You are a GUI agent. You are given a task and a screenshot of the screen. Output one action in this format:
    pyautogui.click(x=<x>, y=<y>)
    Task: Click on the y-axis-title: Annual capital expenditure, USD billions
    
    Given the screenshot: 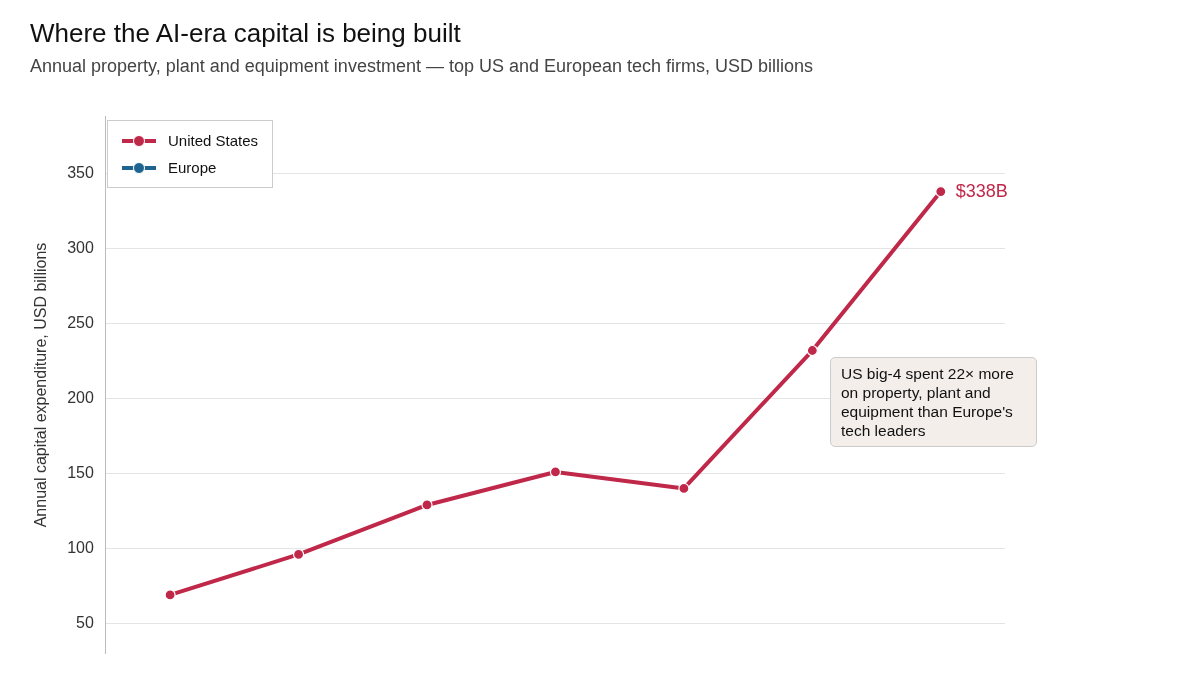 What is the action you would take?
    pyautogui.click(x=41, y=385)
    